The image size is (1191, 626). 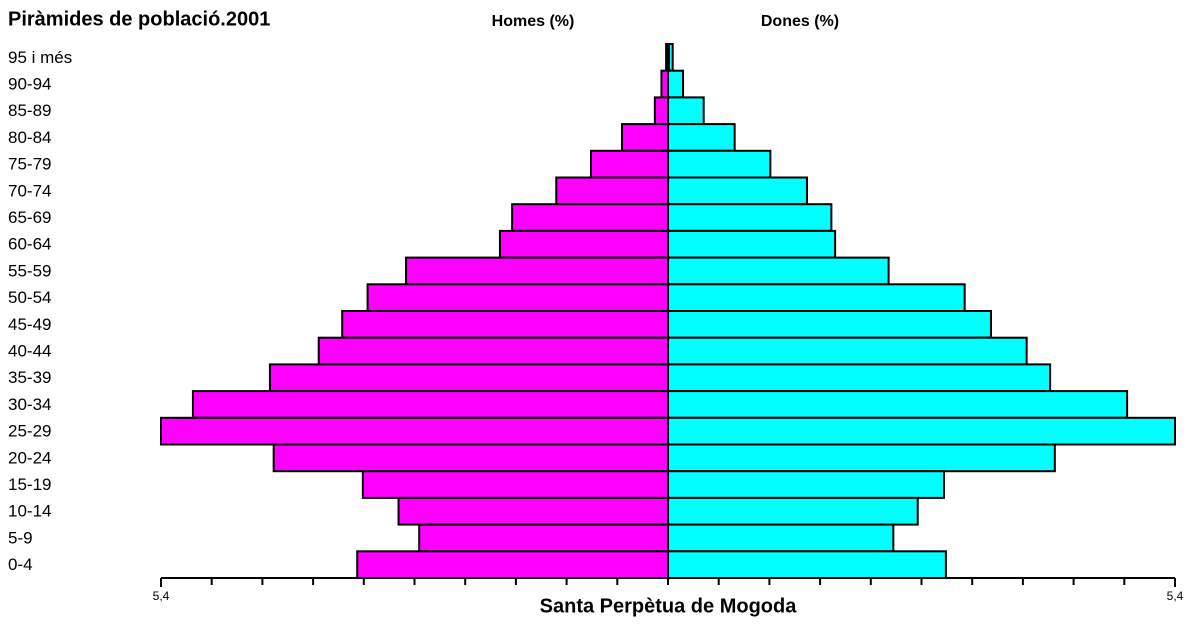 I want to click on y-tick-label: 55-59, so click(x=29, y=270).